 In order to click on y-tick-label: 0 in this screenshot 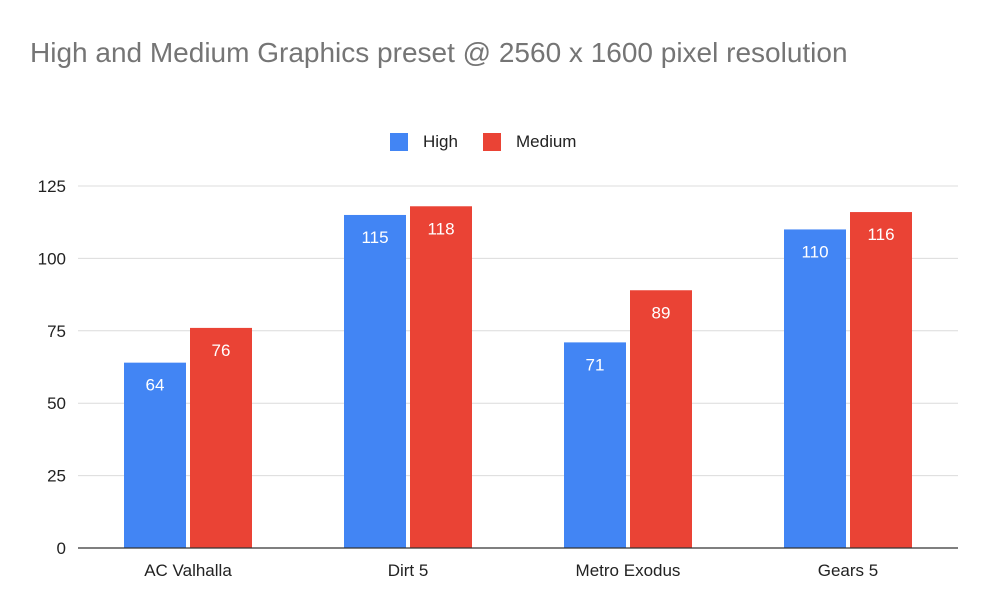, I will do `click(61, 548)`.